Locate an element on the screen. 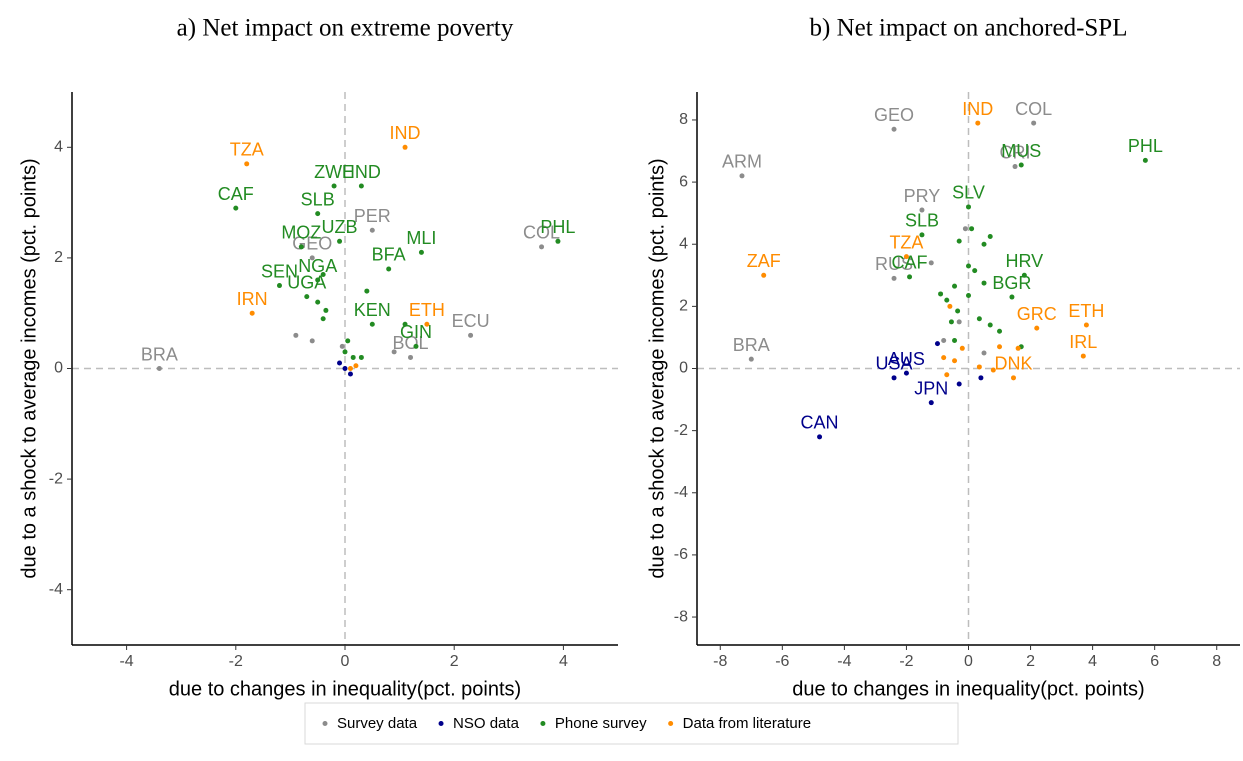  point-label: MLI is located at coordinates (421, 238).